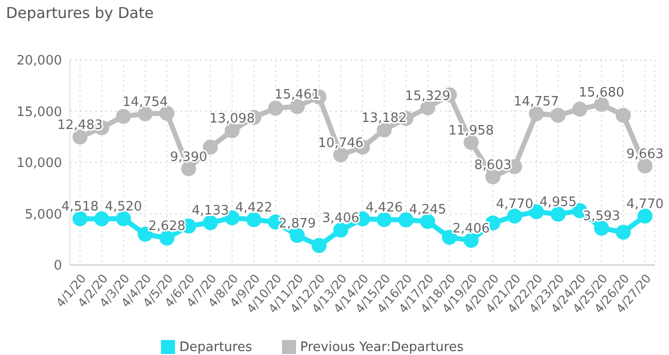 The image size is (669, 355). What do you see at coordinates (493, 165) in the screenshot?
I see `data-label: 8,603` at bounding box center [493, 165].